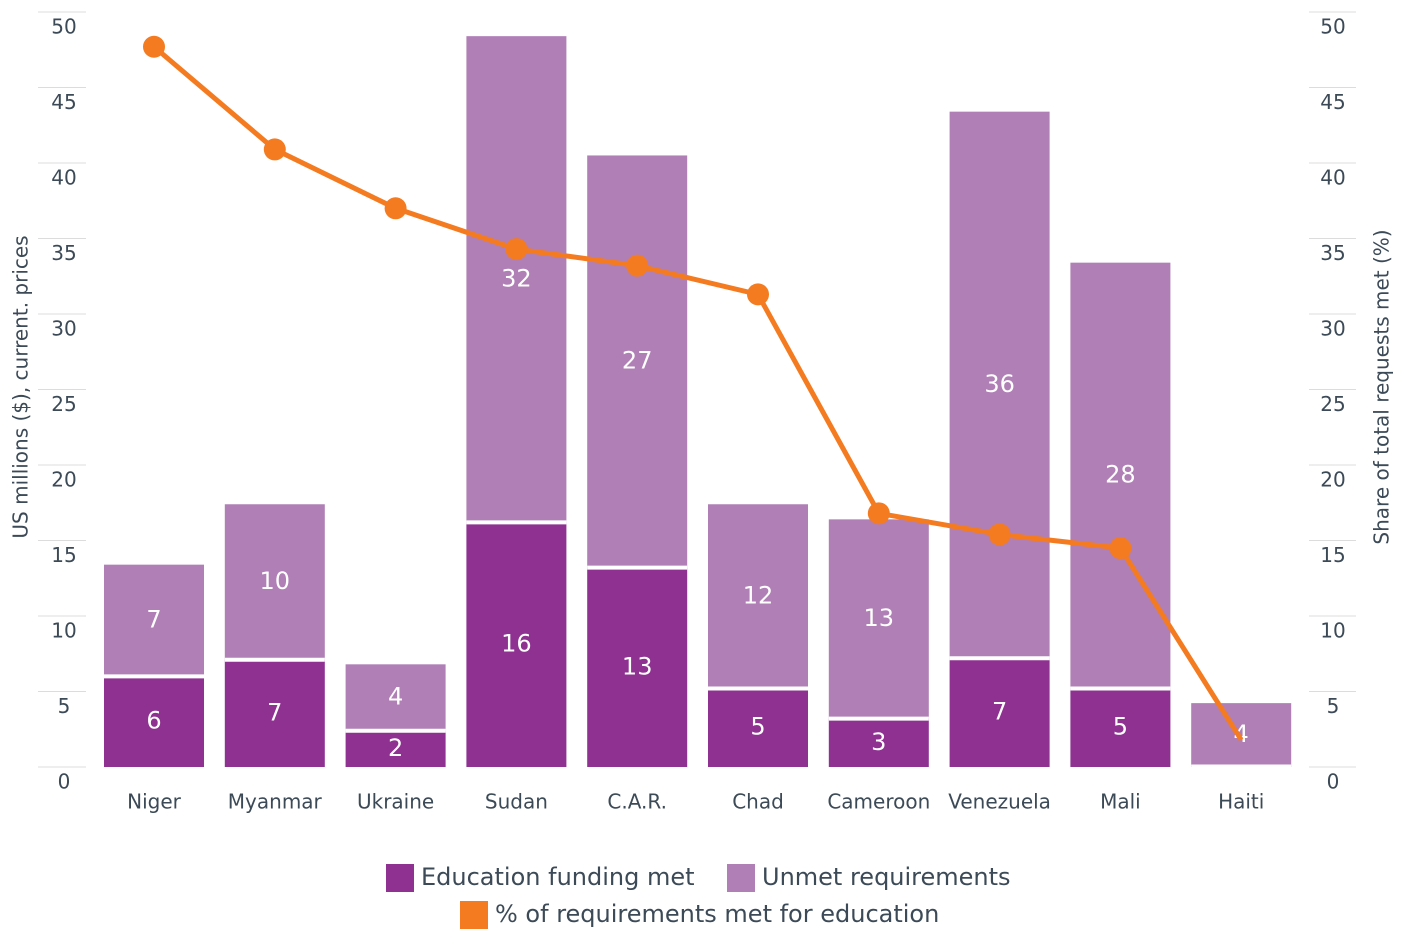 The height and width of the screenshot is (929, 1411). I want to click on value-label: 16, so click(516, 644).